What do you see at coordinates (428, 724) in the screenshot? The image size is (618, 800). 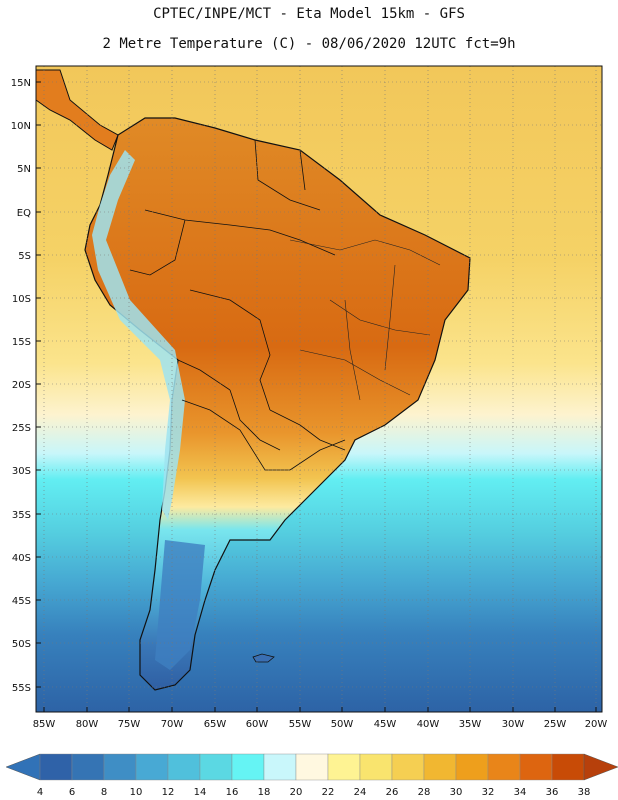 I see `lon-label: 40W` at bounding box center [428, 724].